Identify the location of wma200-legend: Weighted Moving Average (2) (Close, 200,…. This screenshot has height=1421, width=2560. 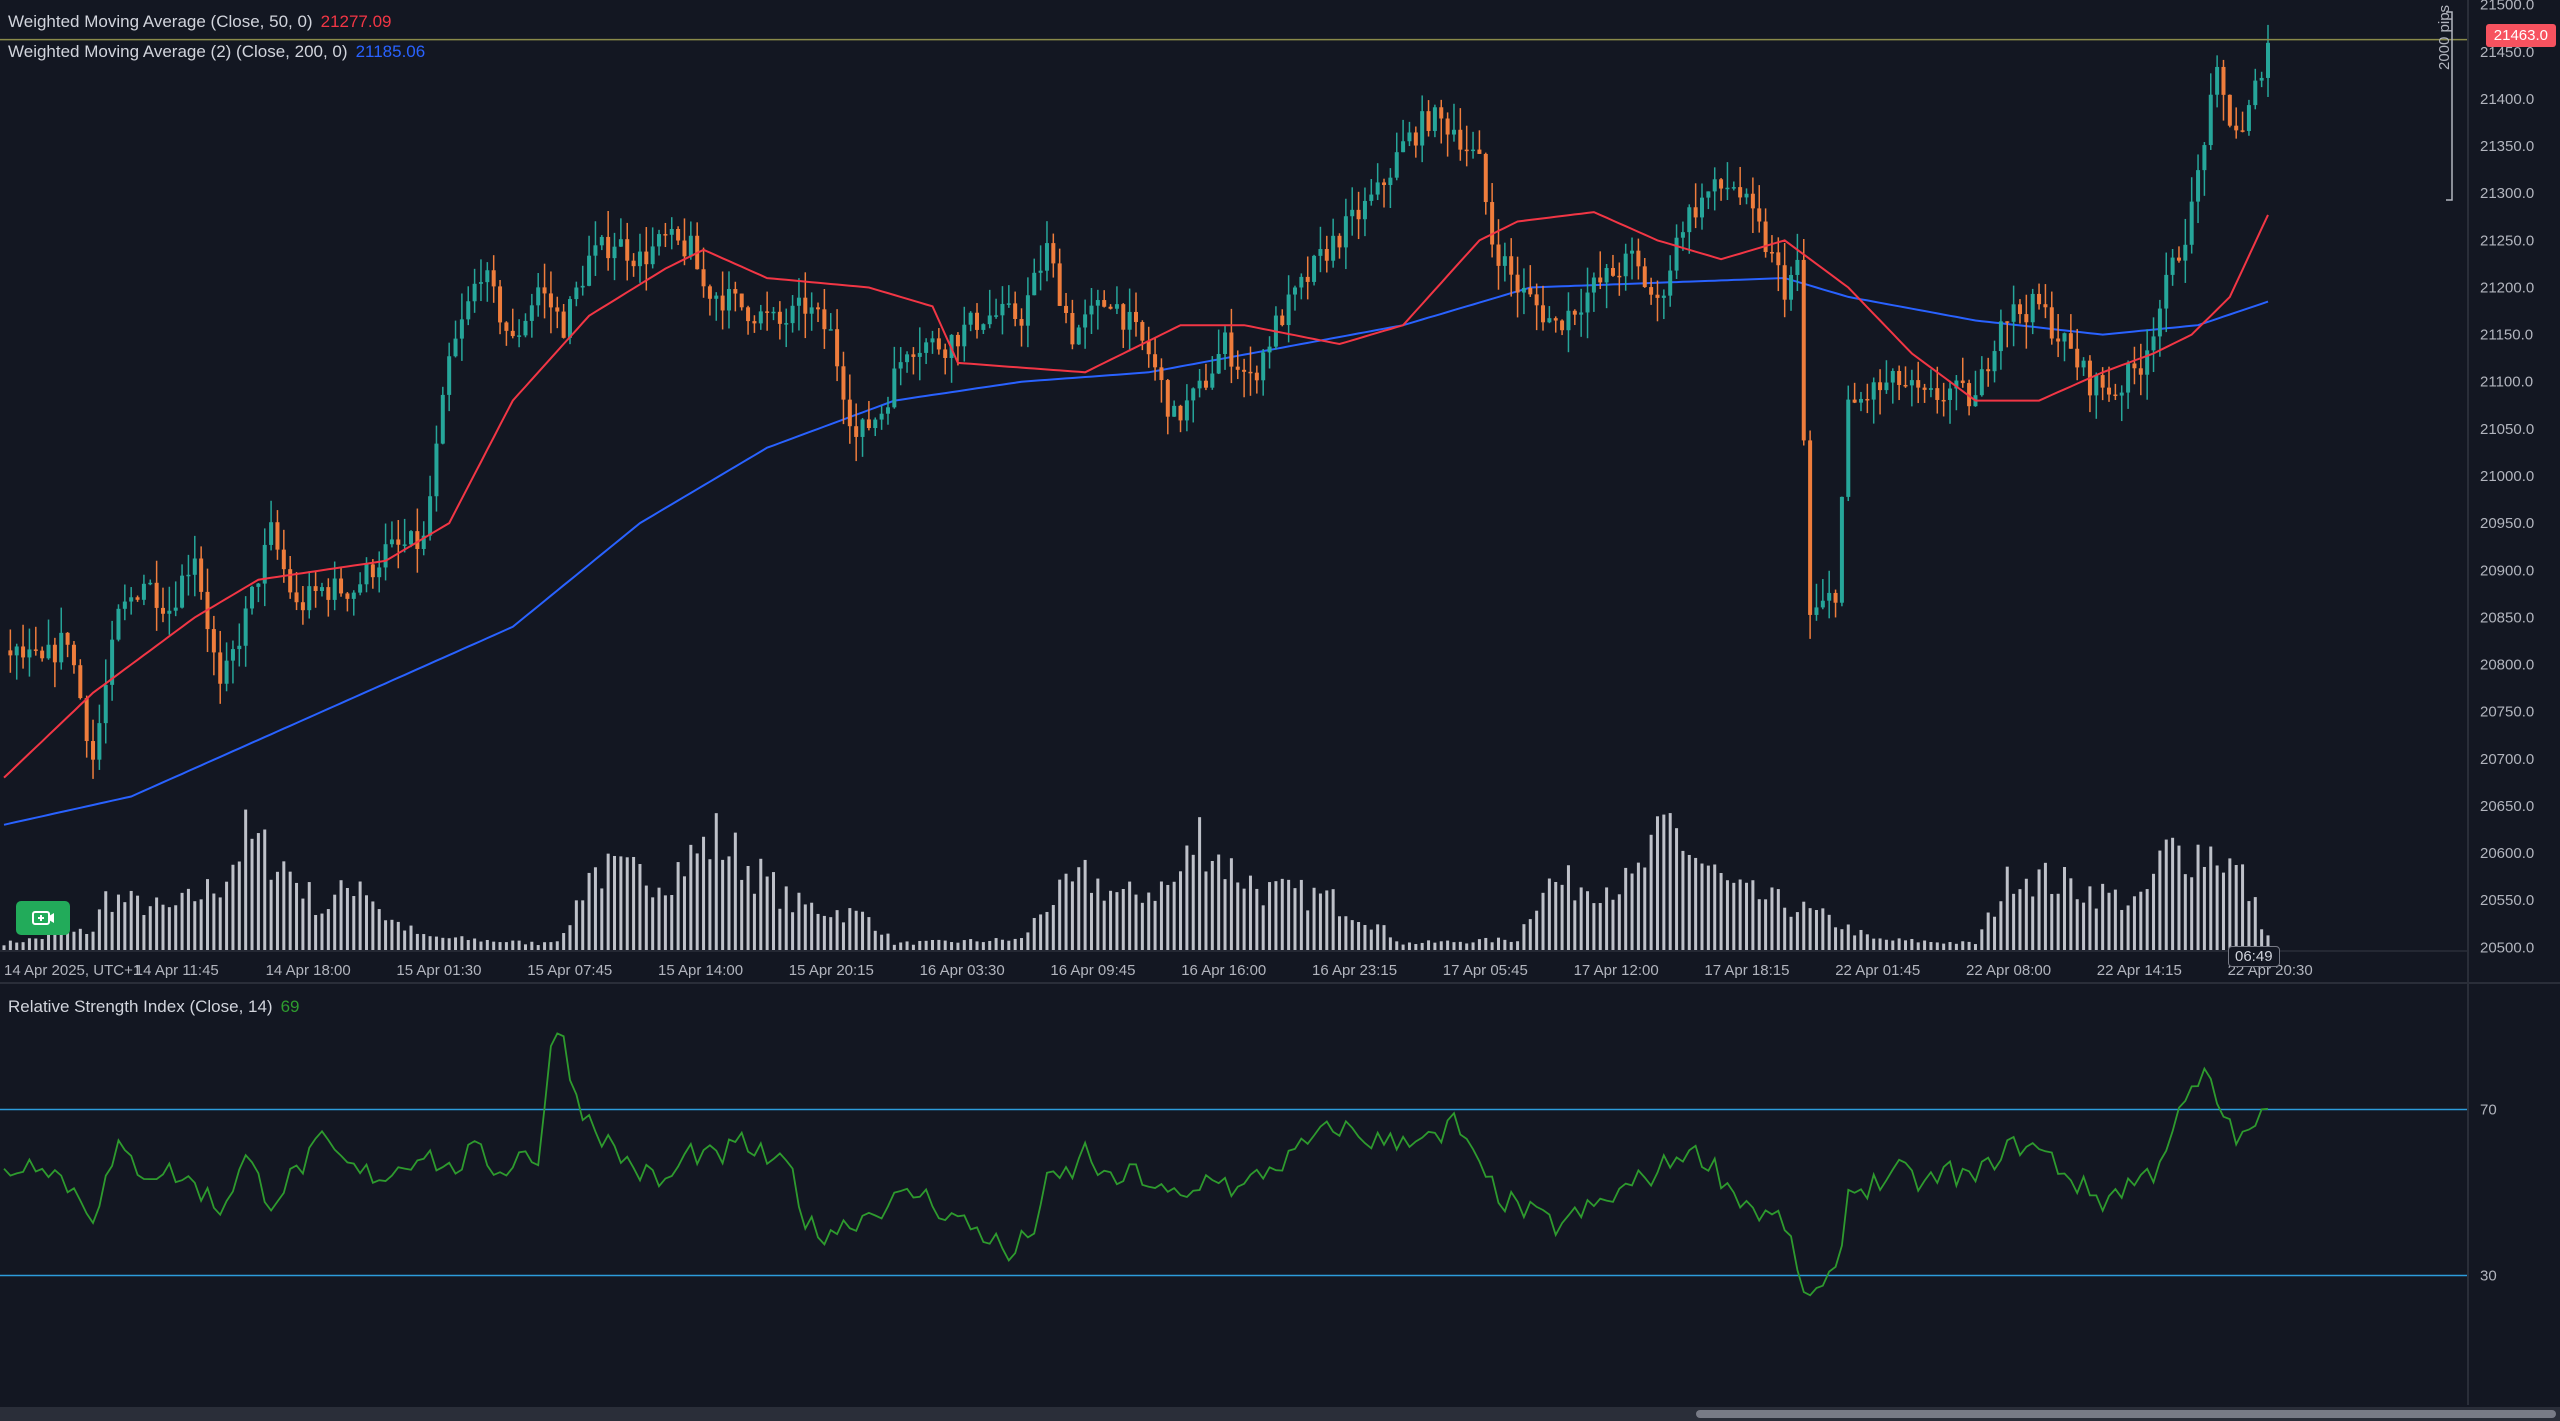
(216, 52).